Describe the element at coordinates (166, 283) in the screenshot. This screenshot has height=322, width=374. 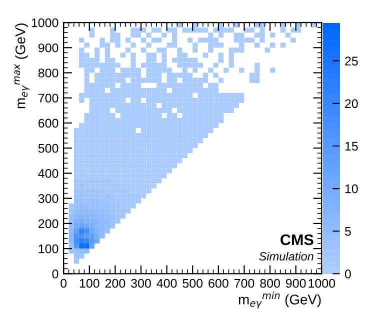
I see `x-tick-label: 400` at that location.